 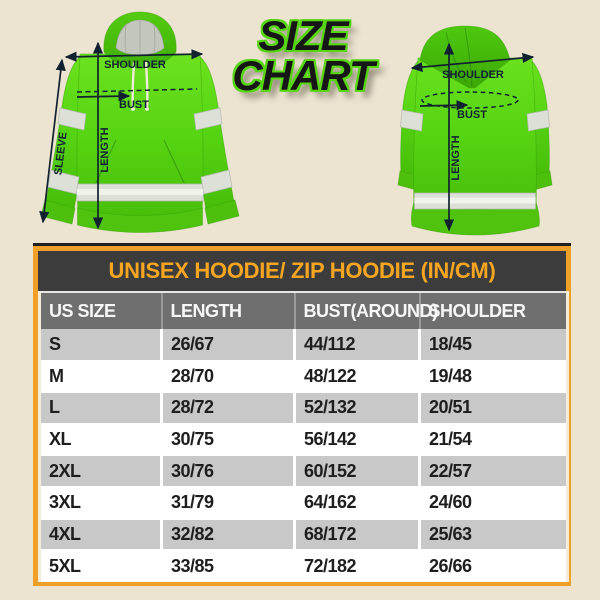 I want to click on table-cell: 4XL, so click(x=100, y=534).